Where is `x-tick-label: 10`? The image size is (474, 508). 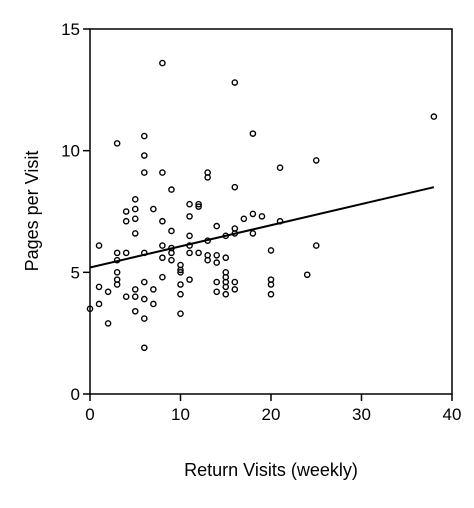 x-tick-label: 10 is located at coordinates (180, 414).